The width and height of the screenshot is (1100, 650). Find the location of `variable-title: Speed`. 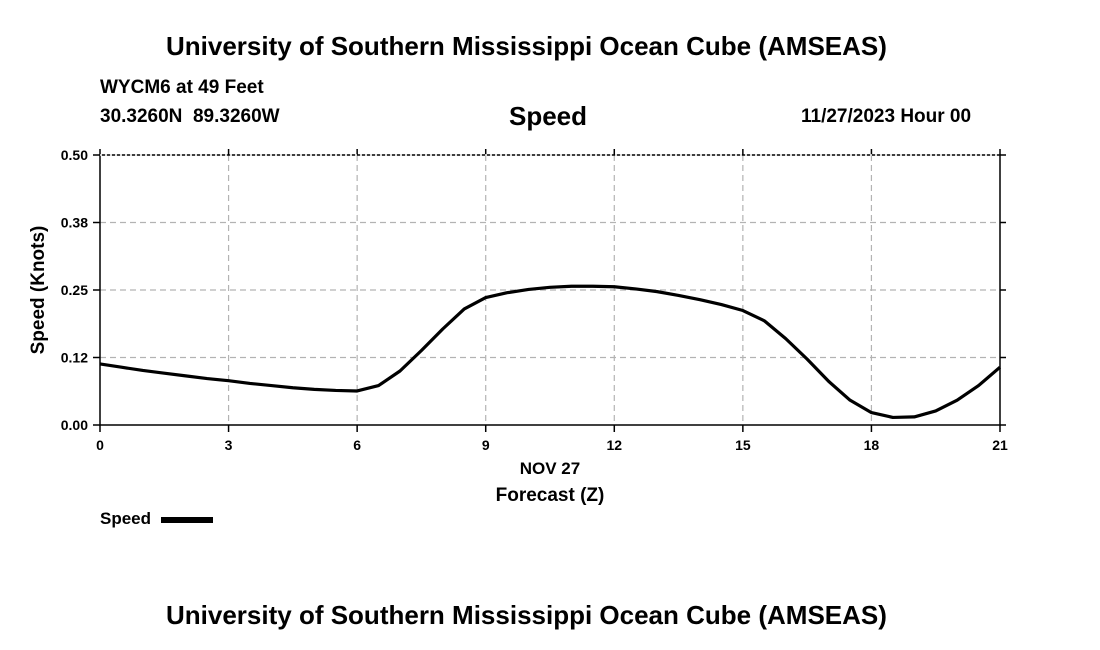

variable-title: Speed is located at coordinates (548, 116).